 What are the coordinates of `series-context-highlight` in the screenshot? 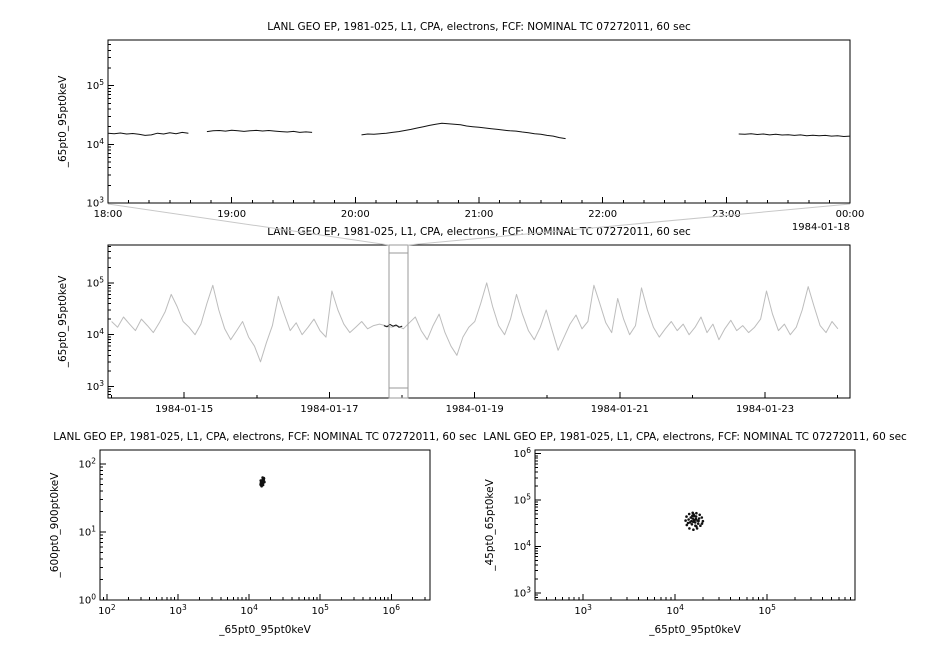 It's located at (393, 325).